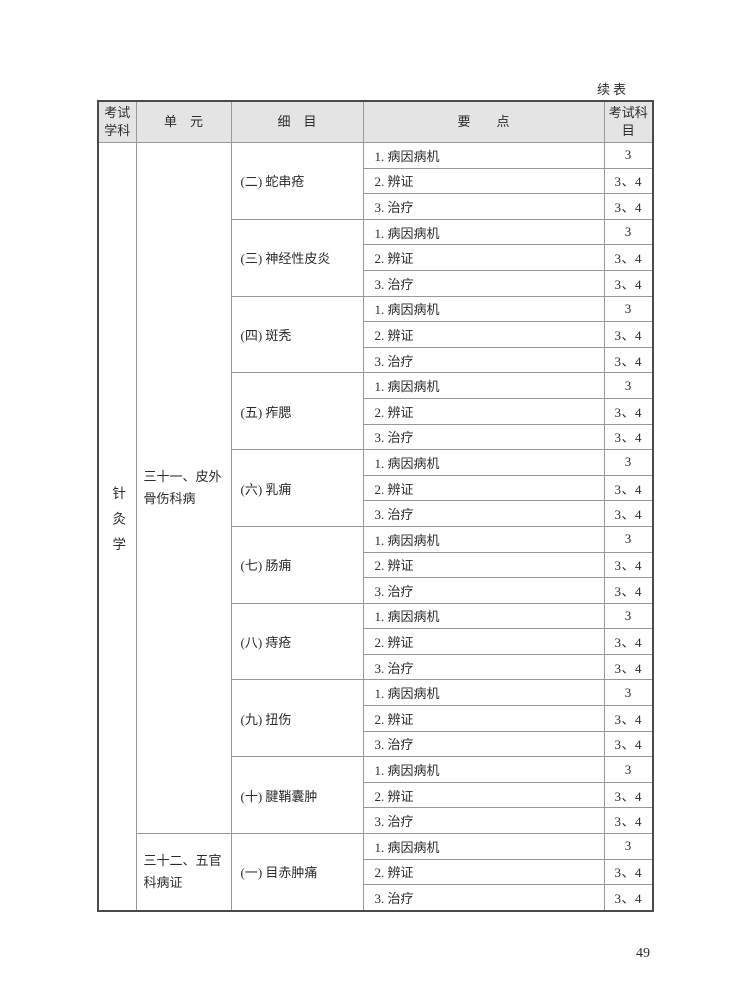  I want to click on header-points: 要 点, so click(483, 121).